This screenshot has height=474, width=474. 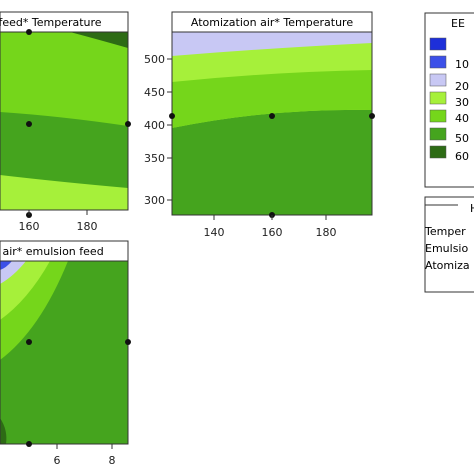 What do you see at coordinates (462, 138) in the screenshot?
I see `legend-level-label: 50` at bounding box center [462, 138].